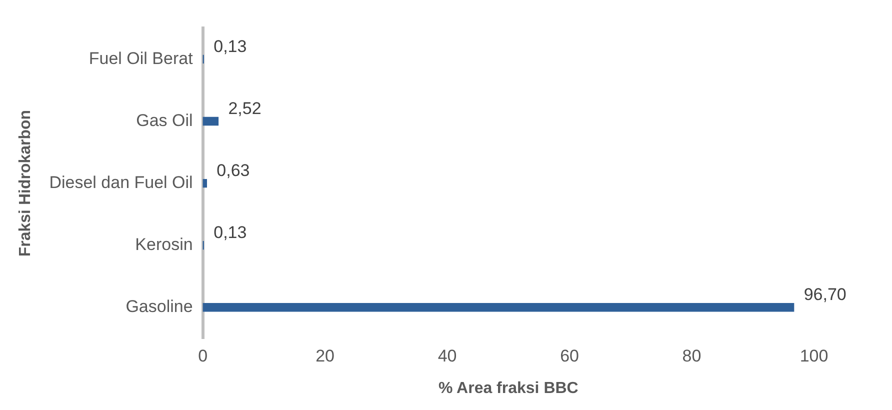  I want to click on x-tick-label: 0, so click(203, 356).